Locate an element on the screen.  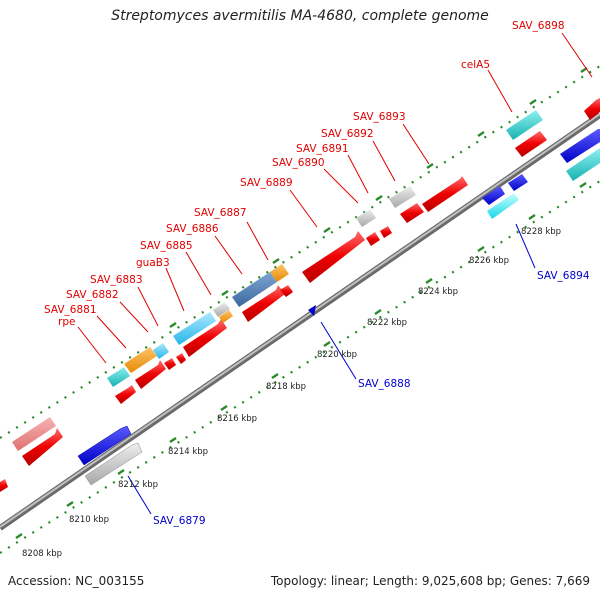
gene-label-sav-6889: SAV_6889 is located at coordinates (266, 183).